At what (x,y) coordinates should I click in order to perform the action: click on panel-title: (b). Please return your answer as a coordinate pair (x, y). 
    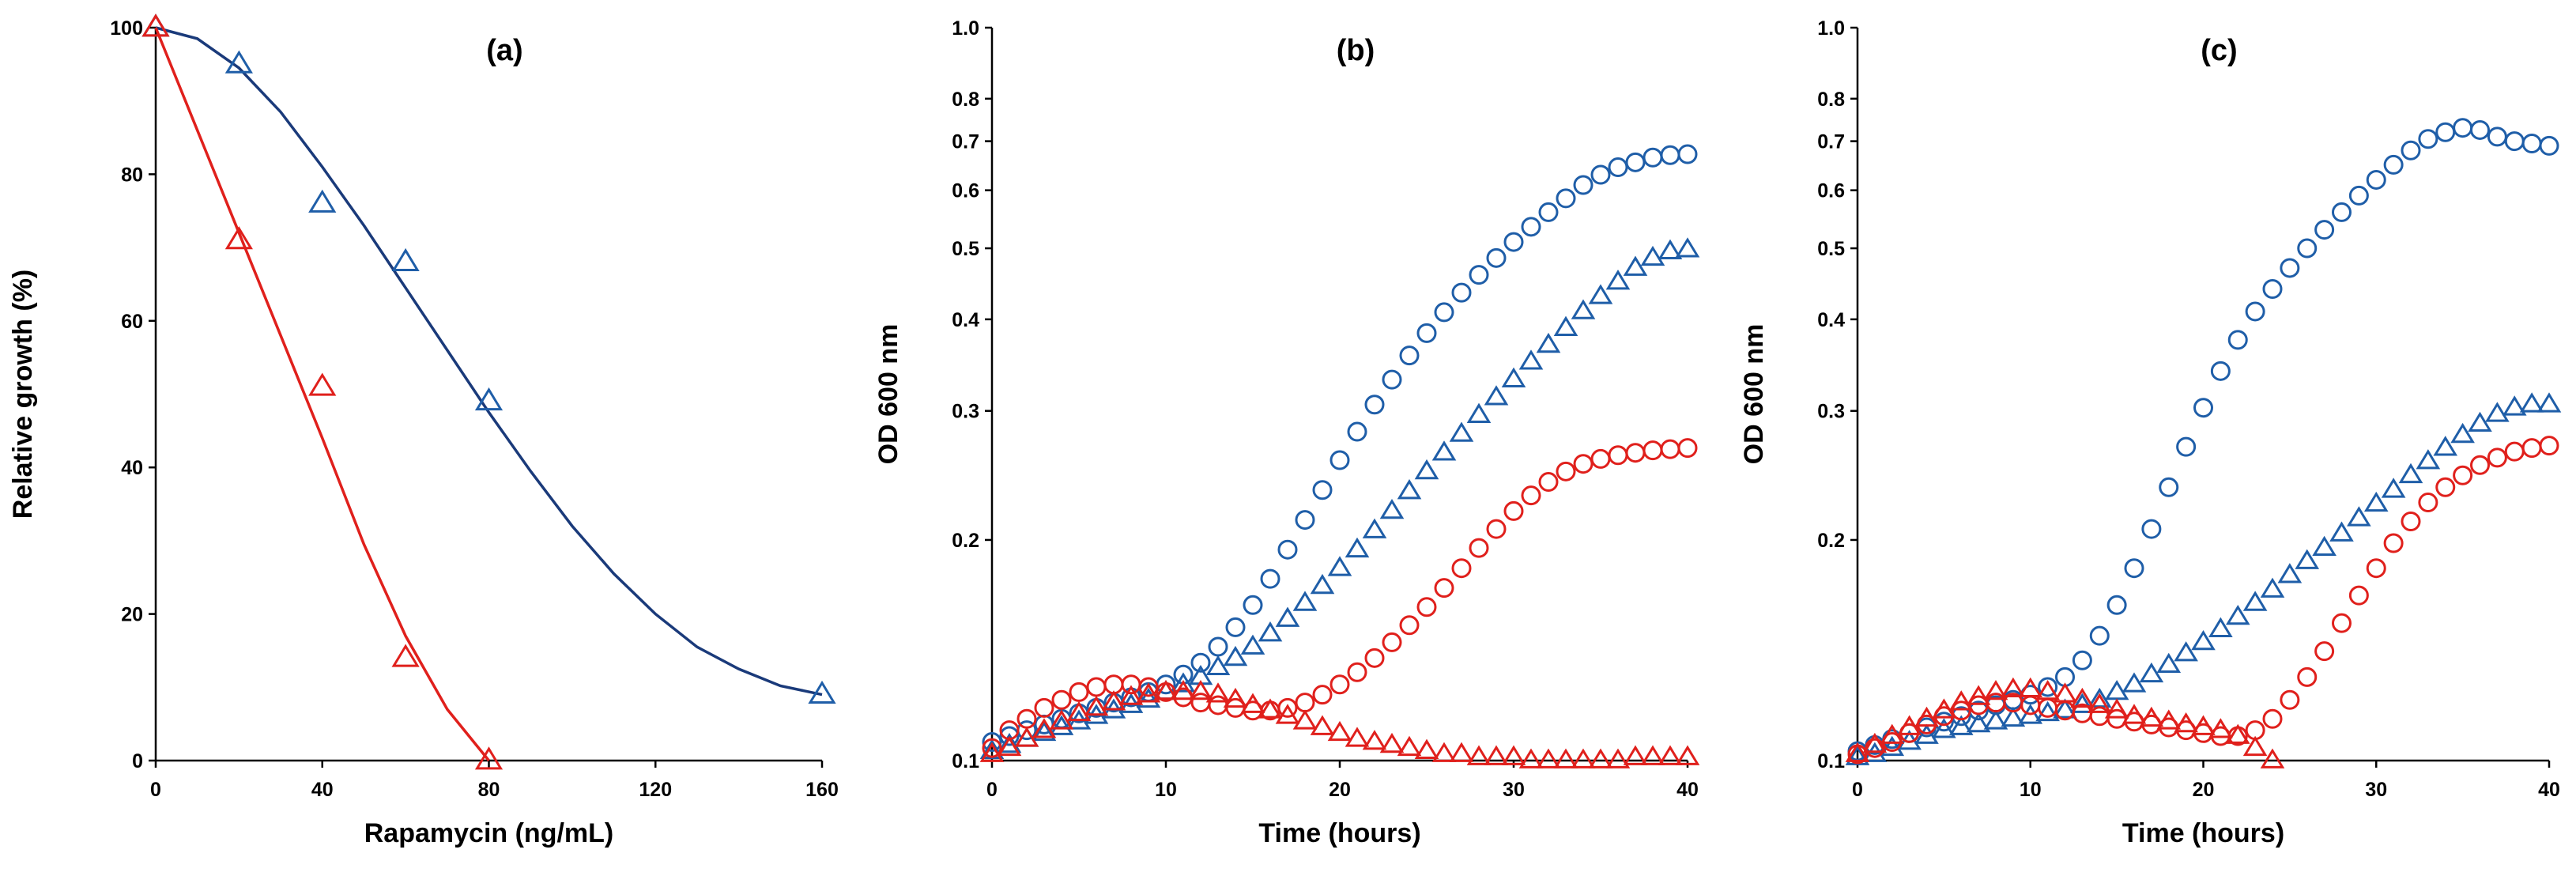
    Looking at the image, I should click on (1356, 51).